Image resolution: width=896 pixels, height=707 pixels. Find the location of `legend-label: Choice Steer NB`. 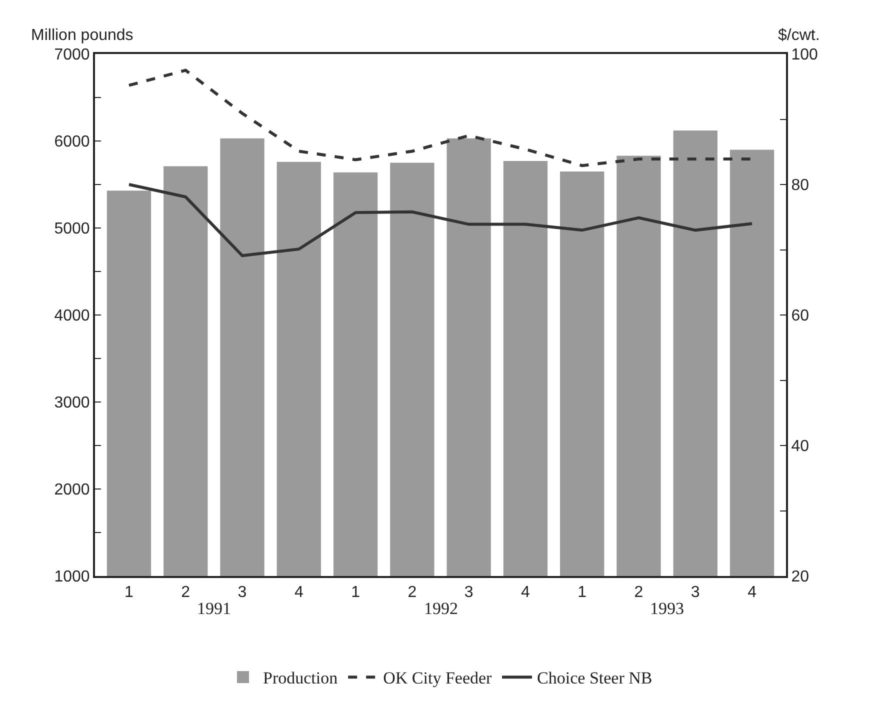

legend-label: Choice Steer NB is located at coordinates (594, 678).